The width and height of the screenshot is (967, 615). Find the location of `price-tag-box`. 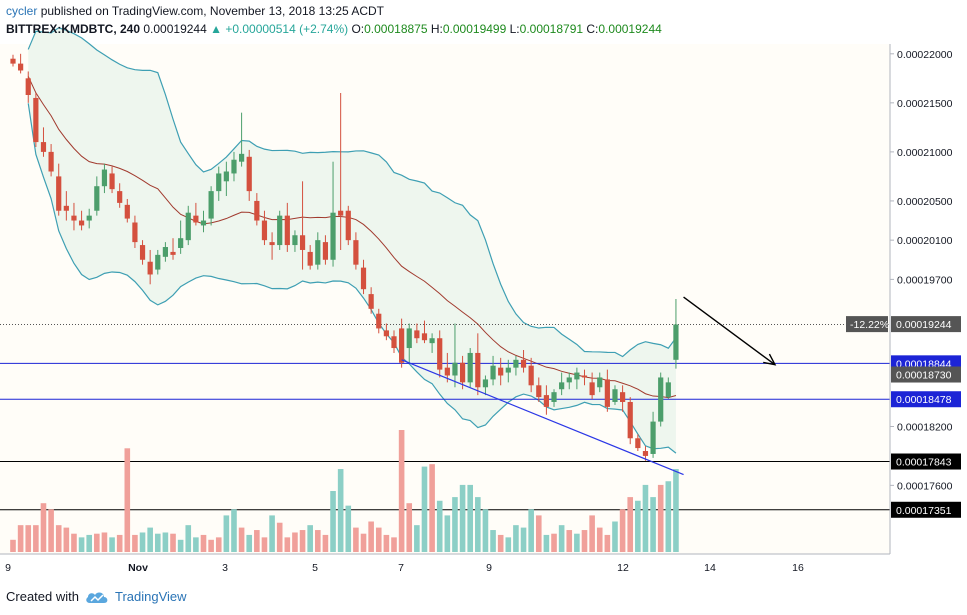

price-tag-box is located at coordinates (926, 509).